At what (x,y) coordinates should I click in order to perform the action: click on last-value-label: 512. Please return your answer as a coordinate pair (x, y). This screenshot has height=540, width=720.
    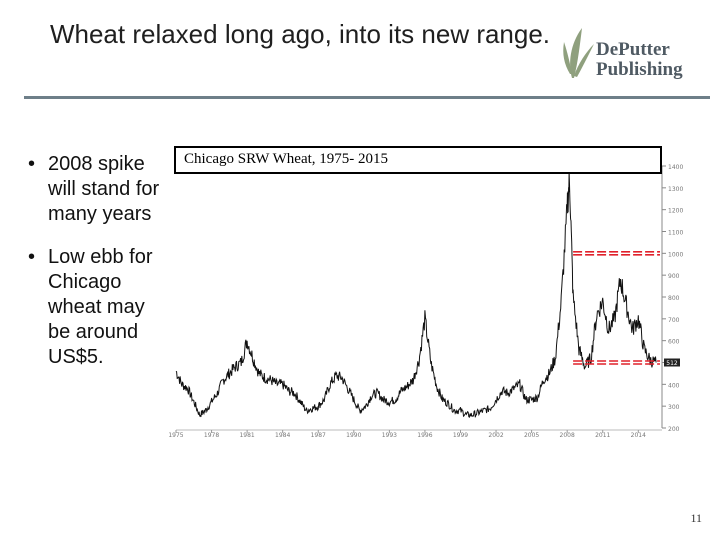
    Looking at the image, I should click on (672, 363).